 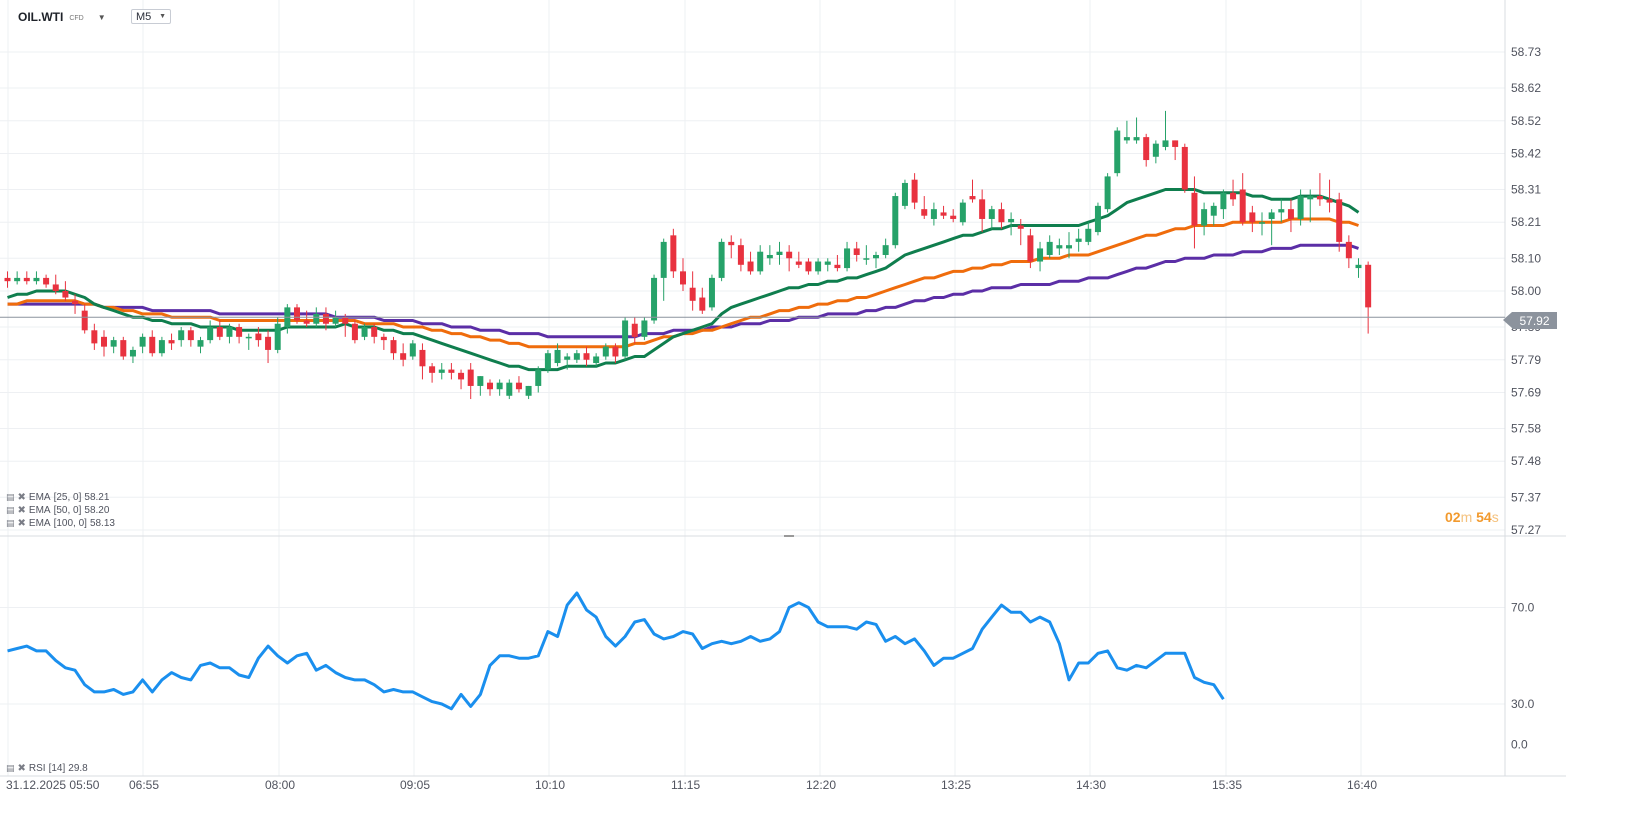 I want to click on pane-splitter, so click(x=789, y=536).